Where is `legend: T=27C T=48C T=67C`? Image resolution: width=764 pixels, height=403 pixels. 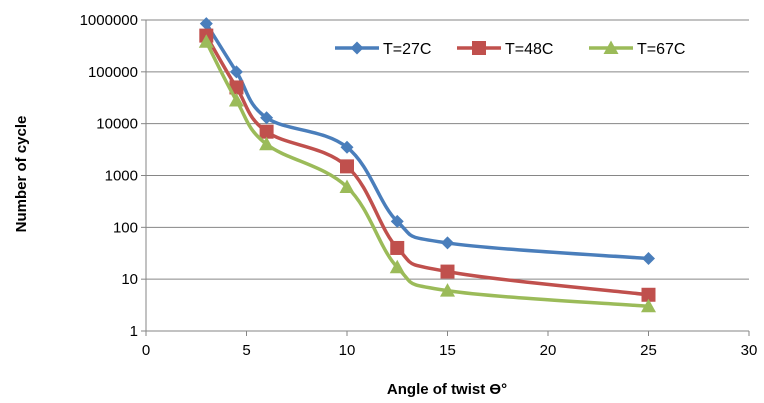
legend: T=27C T=48C T=67C is located at coordinates (510, 49).